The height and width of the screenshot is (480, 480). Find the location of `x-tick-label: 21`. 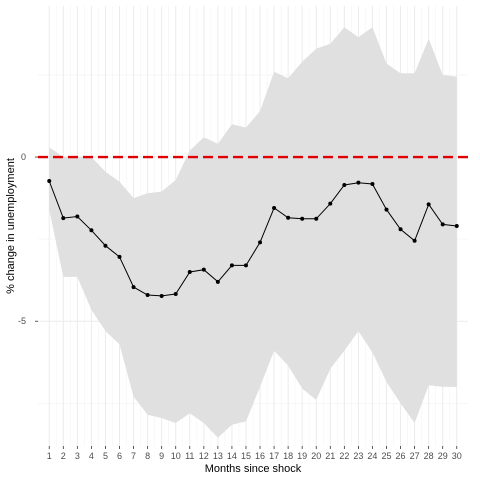

x-tick-label: 21 is located at coordinates (330, 456).